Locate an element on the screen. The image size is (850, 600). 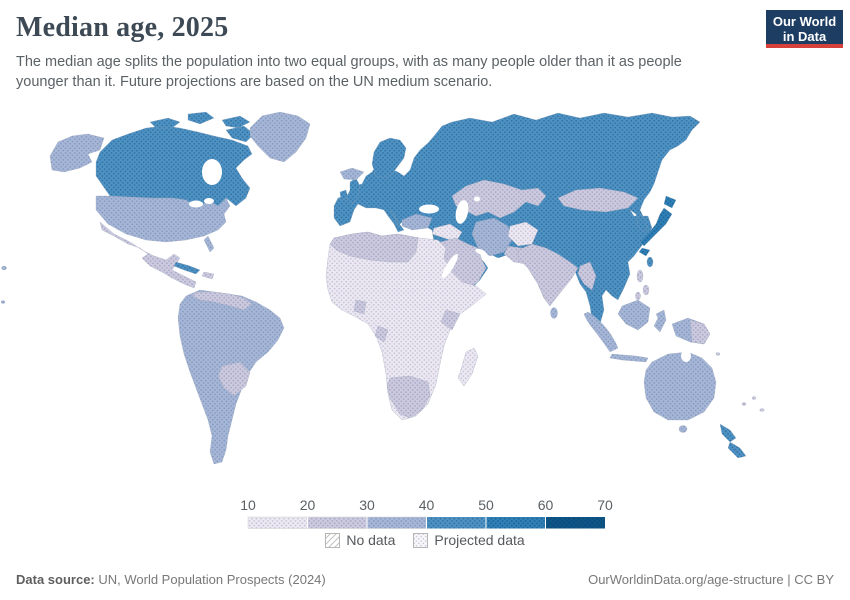
map-region-southern-africa is located at coordinates (408, 397).